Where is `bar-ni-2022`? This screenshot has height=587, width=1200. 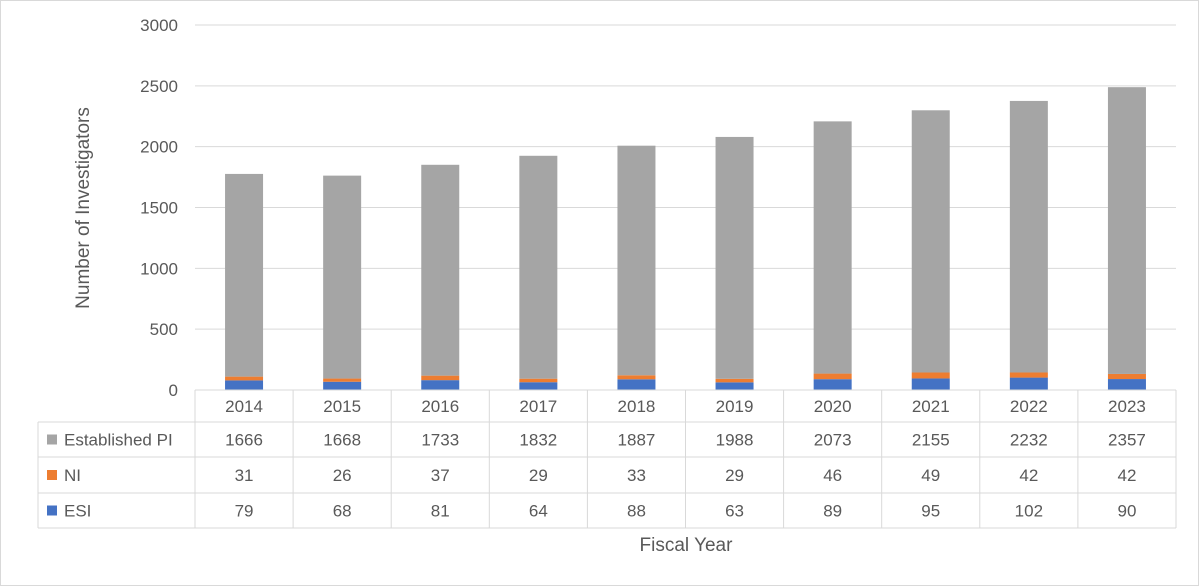
bar-ni-2022 is located at coordinates (1028, 375).